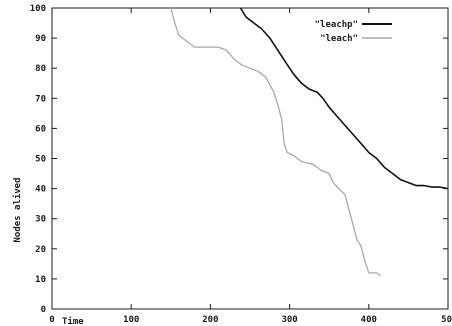 The height and width of the screenshot is (326, 452). Describe the element at coordinates (40, 250) in the screenshot. I see `y-tick-label: 20` at that location.